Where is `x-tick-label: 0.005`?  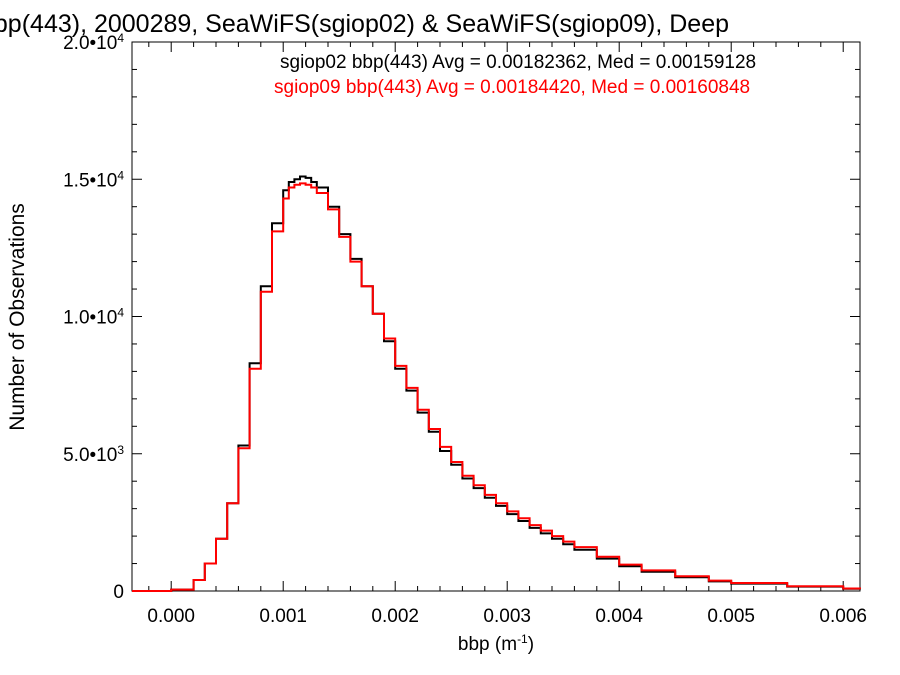 x-tick-label: 0.005 is located at coordinates (731, 616).